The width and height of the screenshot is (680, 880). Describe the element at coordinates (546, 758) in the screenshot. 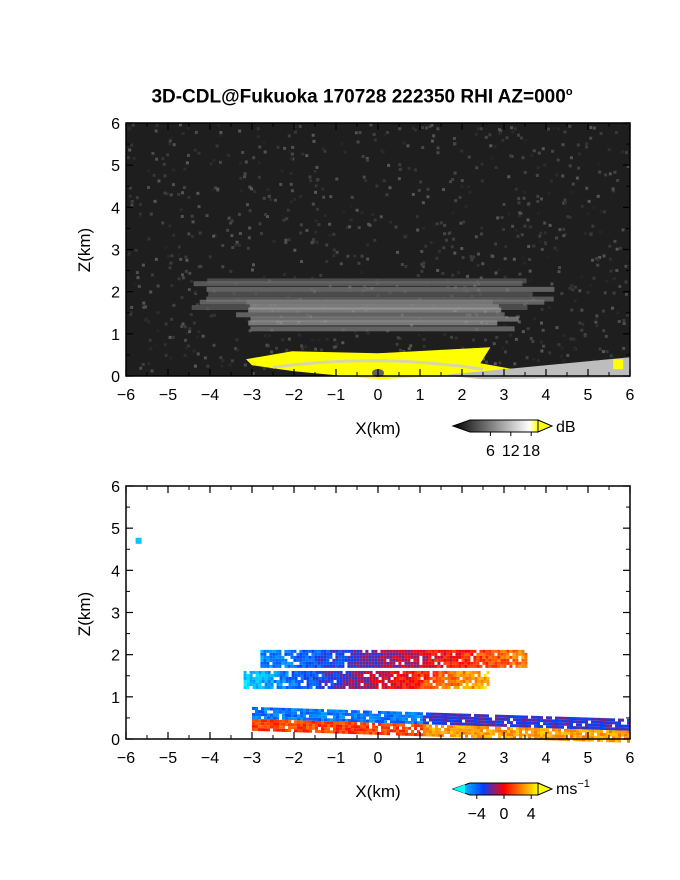

I see `bottom-xtick-label: 4` at that location.